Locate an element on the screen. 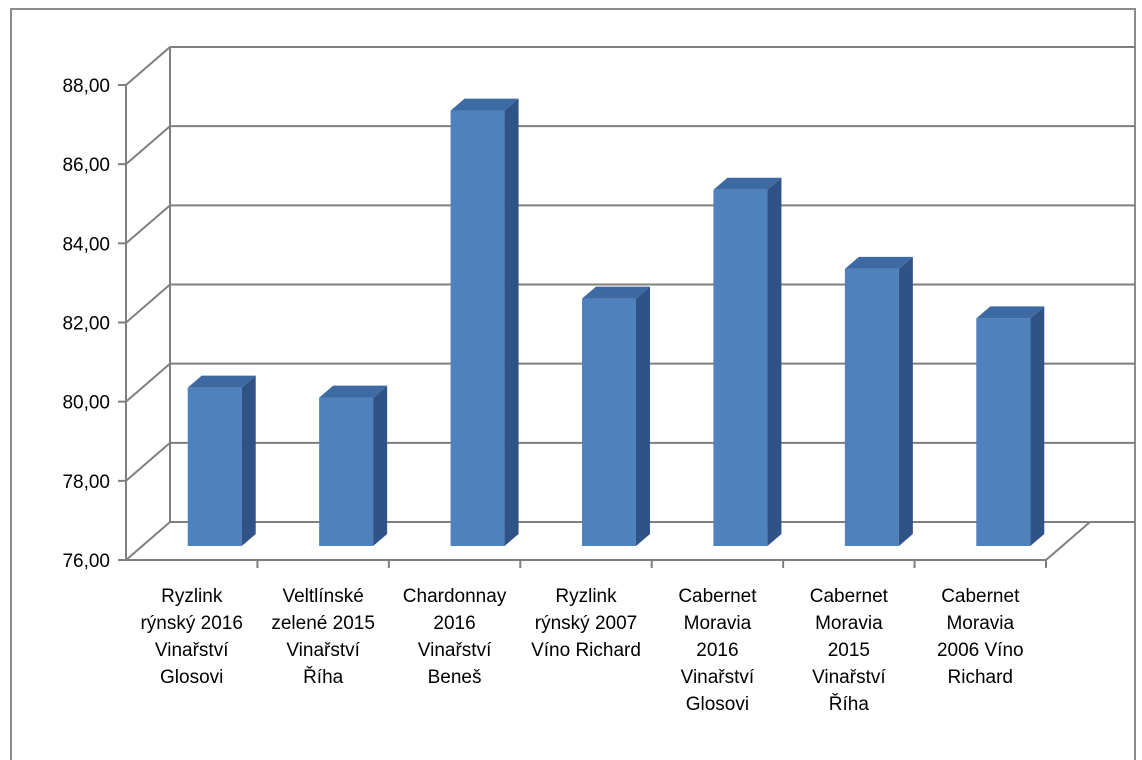 Image resolution: width=1142 pixels, height=760 pixels. category-label-line: 2015 is located at coordinates (849, 650).